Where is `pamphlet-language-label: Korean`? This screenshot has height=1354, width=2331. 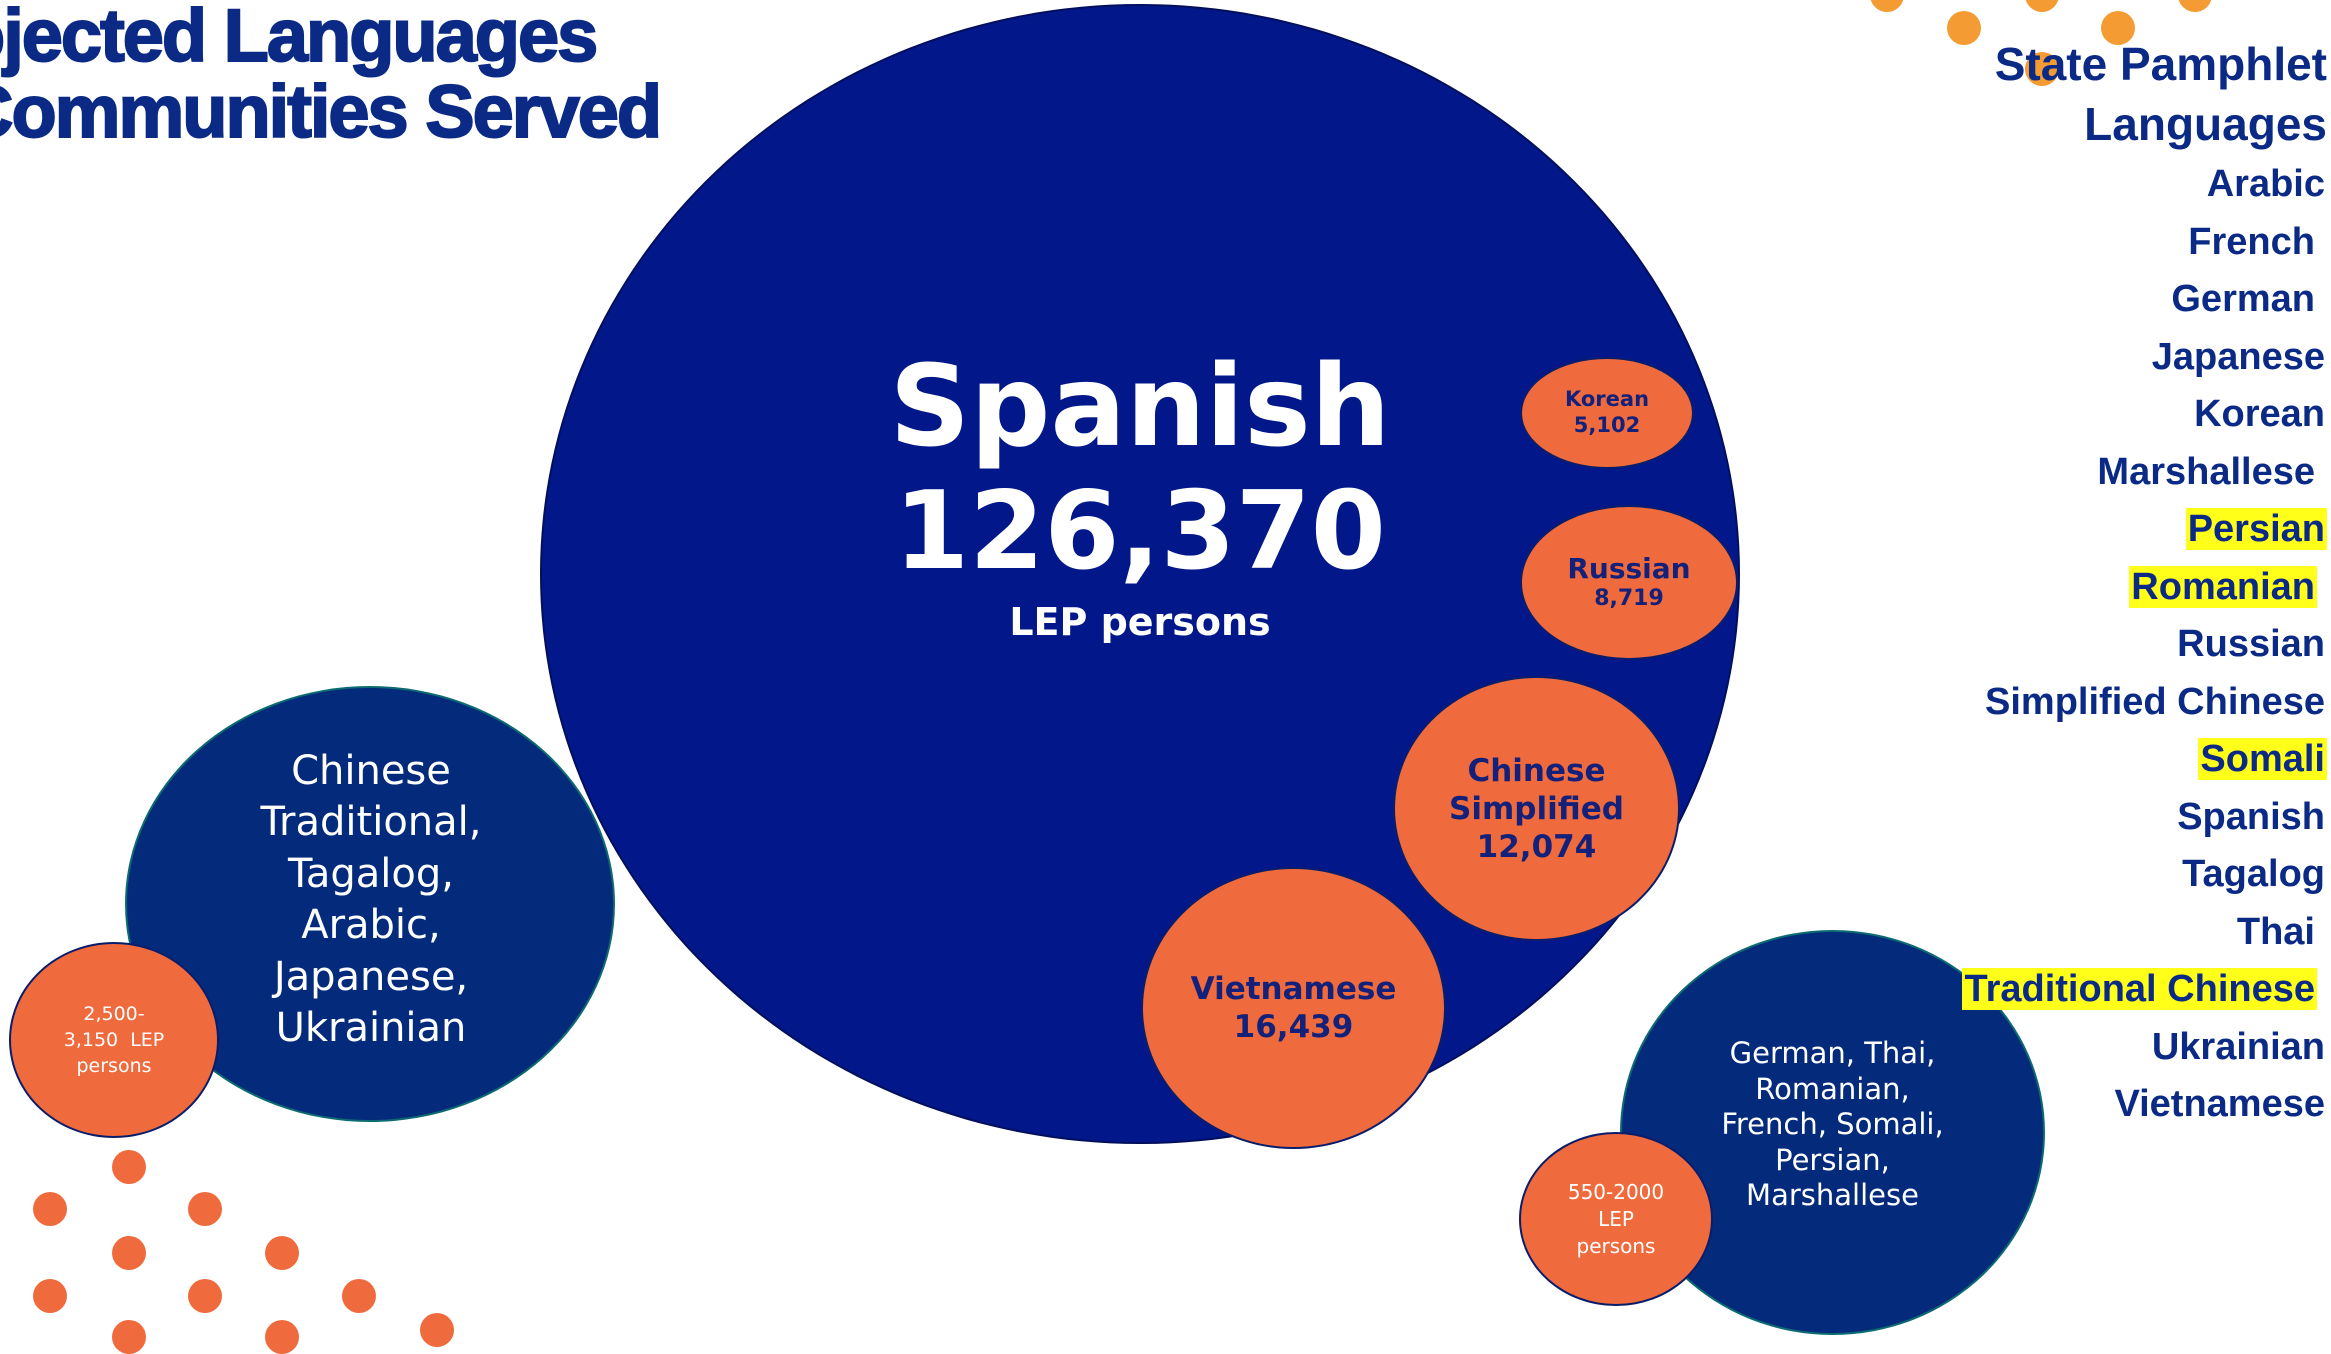
pamphlet-language-label: Korean is located at coordinates (2259, 414).